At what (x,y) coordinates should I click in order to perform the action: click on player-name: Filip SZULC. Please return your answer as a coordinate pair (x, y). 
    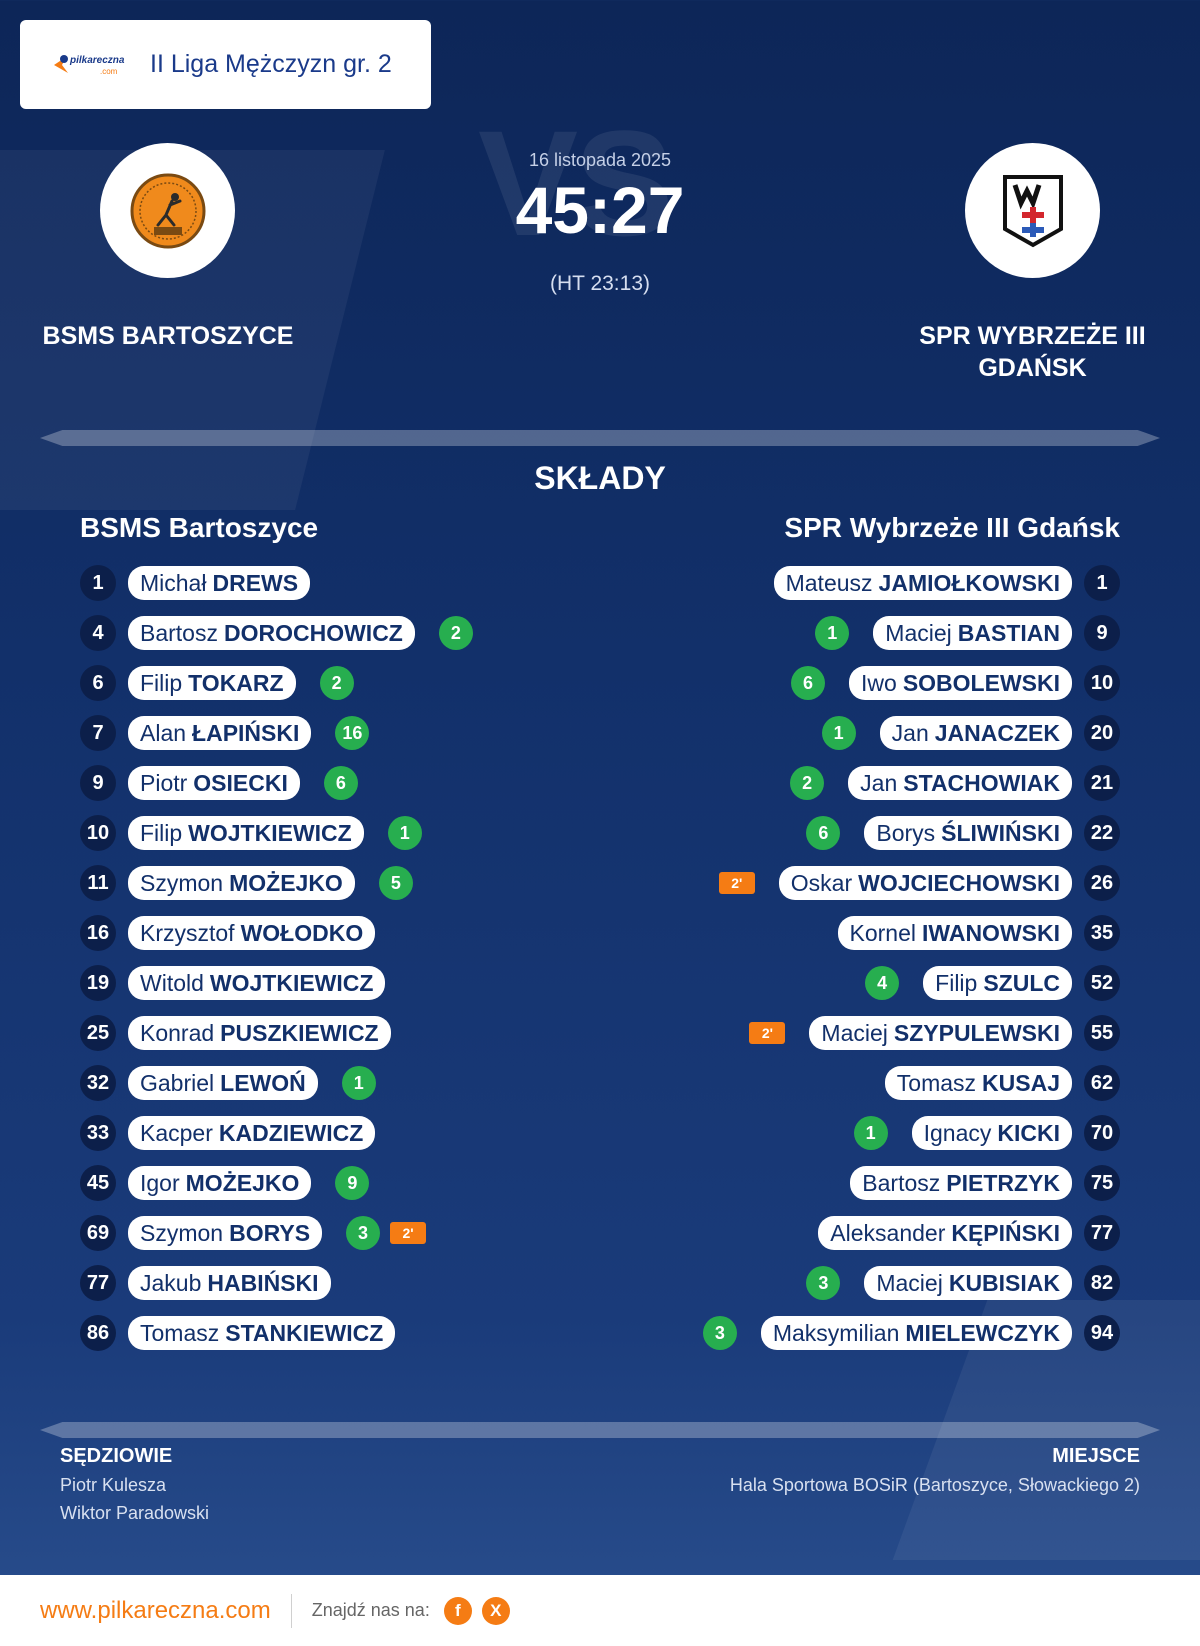
    Looking at the image, I should click on (997, 983).